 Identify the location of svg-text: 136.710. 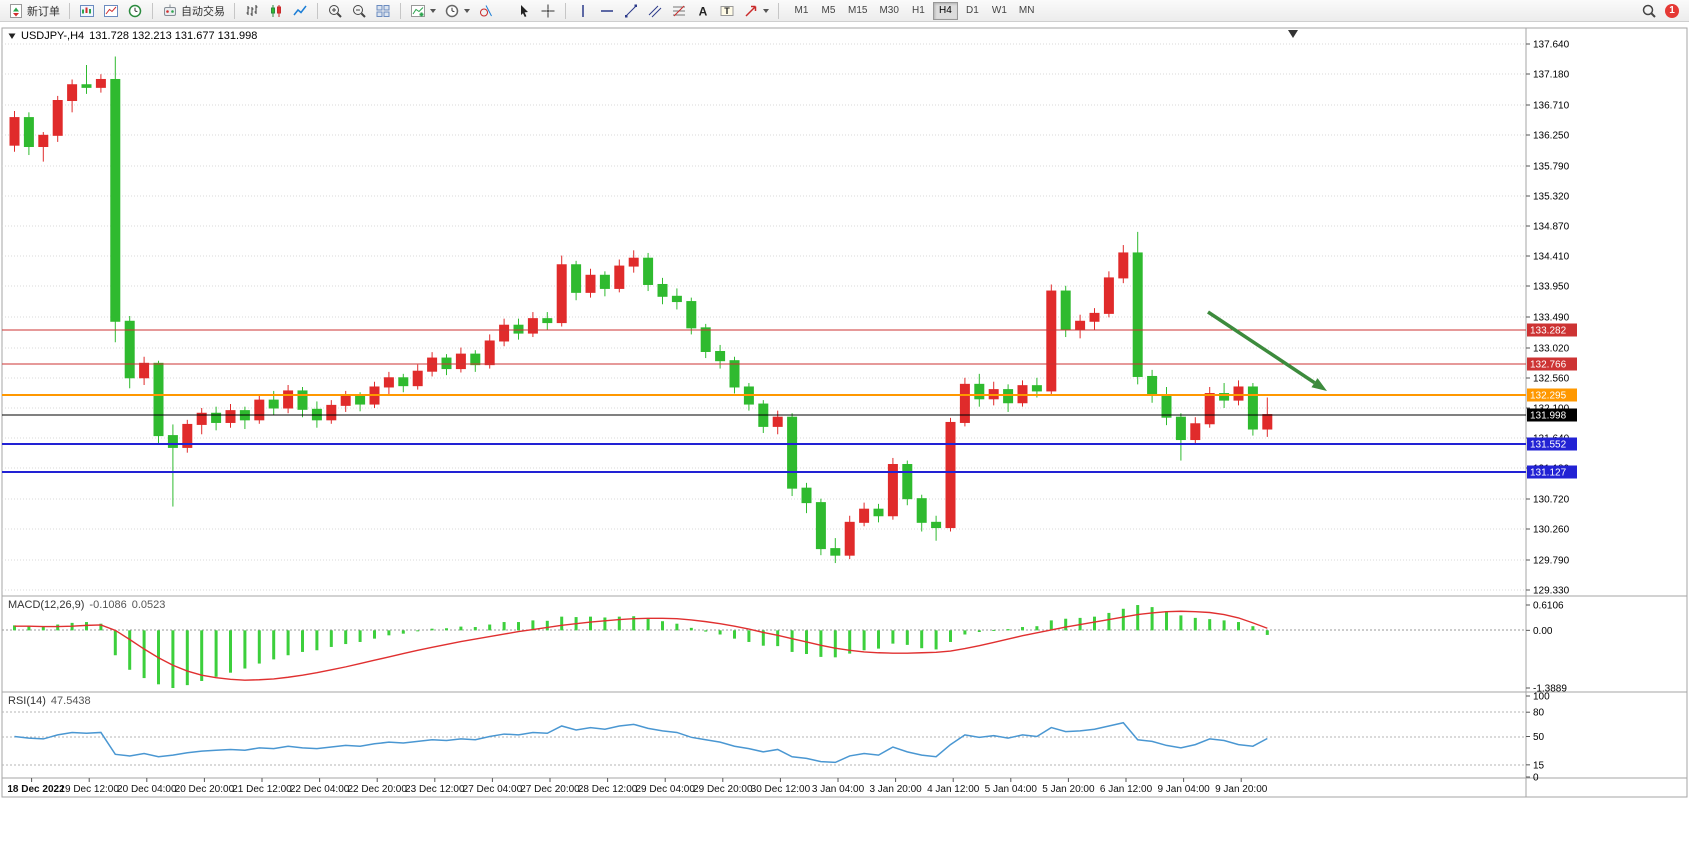
(1551, 106).